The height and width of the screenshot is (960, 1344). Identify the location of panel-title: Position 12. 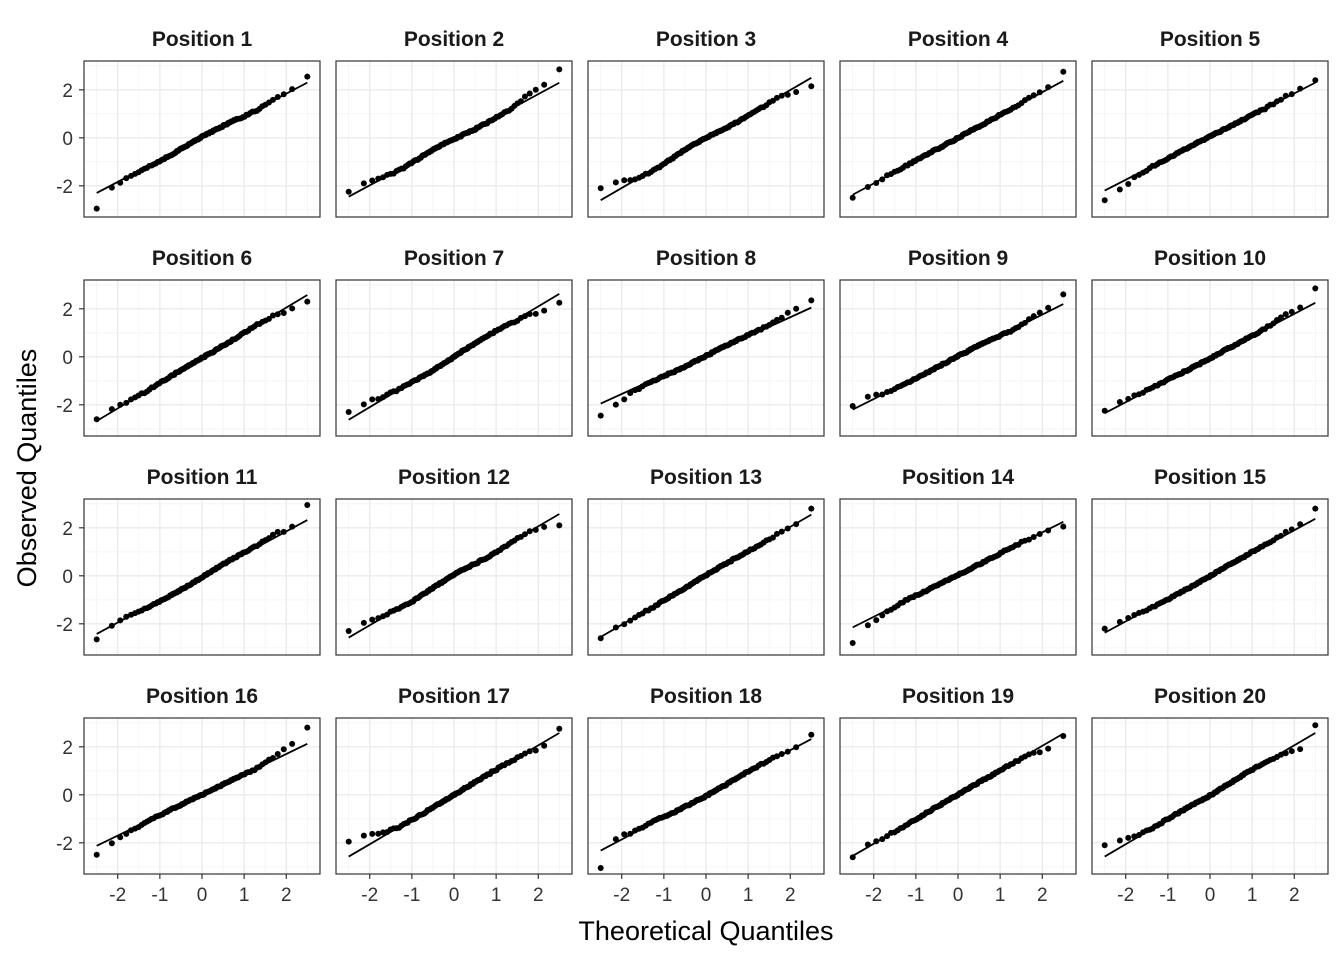
(454, 477).